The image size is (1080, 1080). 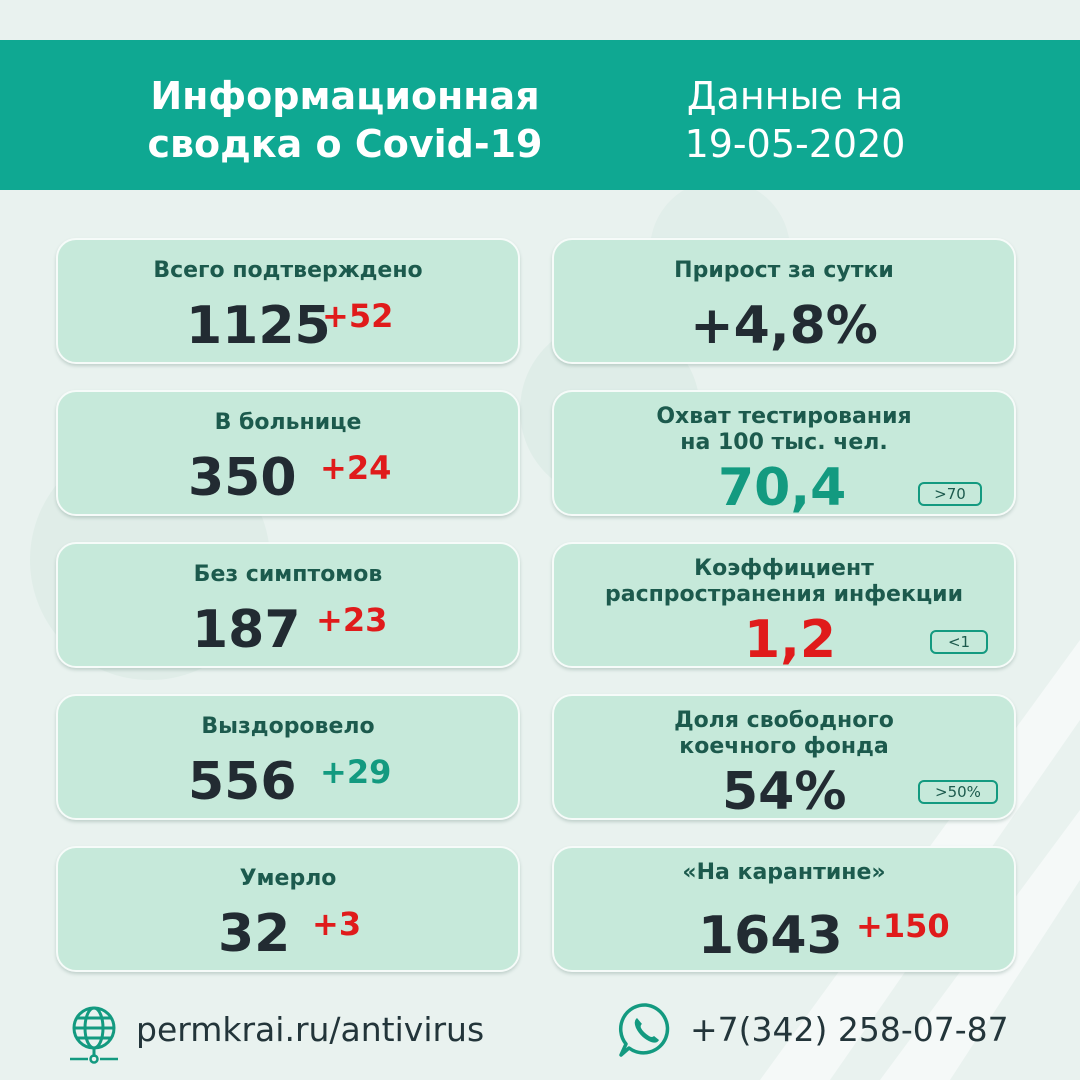 What do you see at coordinates (288, 270) in the screenshot?
I see `card-title: Всего подтверждено` at bounding box center [288, 270].